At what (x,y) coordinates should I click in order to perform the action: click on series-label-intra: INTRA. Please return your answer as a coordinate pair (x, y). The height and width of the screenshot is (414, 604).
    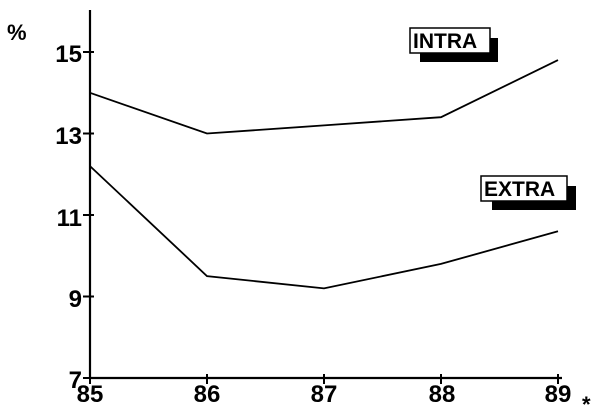
    Looking at the image, I should click on (453, 44).